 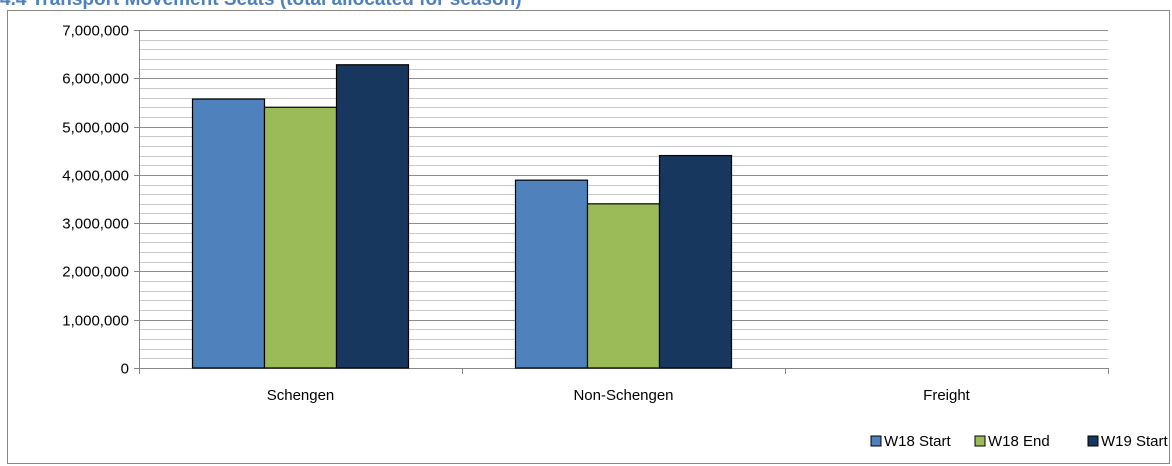 I want to click on y-tick-label: 6,000,000, so click(x=95, y=79).